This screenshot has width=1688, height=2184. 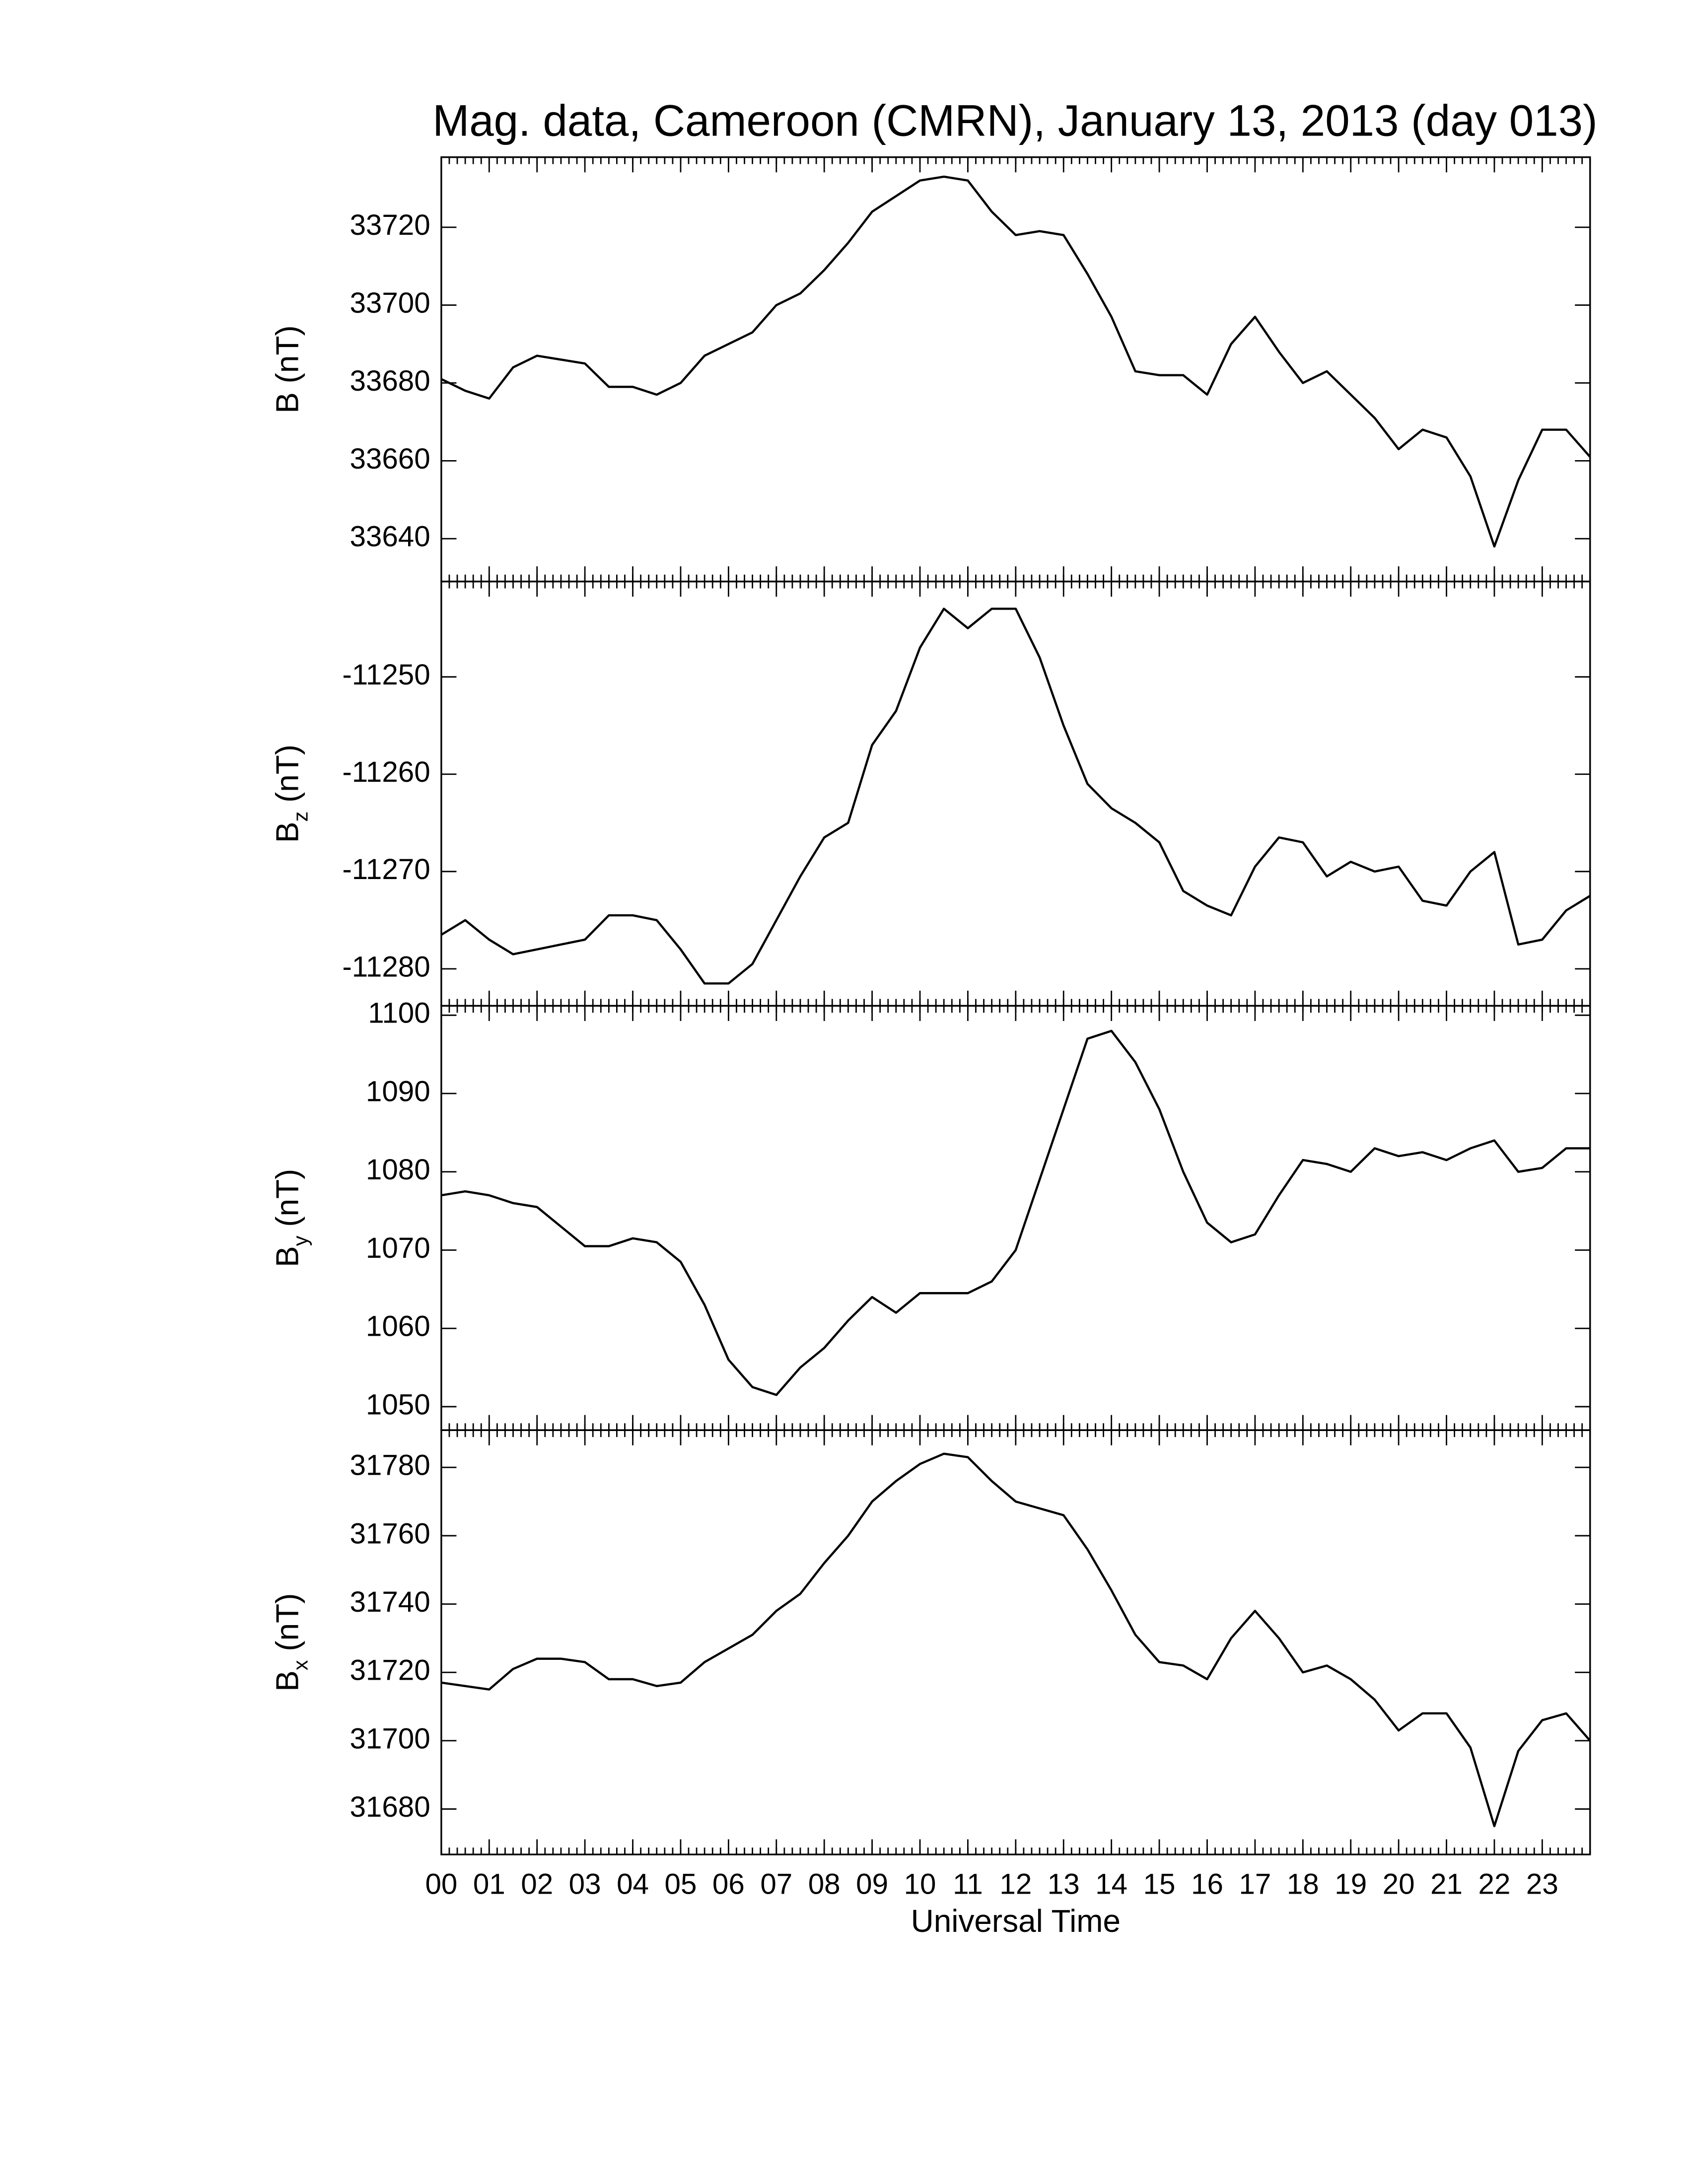 What do you see at coordinates (390, 303) in the screenshot?
I see `y-tick-label: 33700` at bounding box center [390, 303].